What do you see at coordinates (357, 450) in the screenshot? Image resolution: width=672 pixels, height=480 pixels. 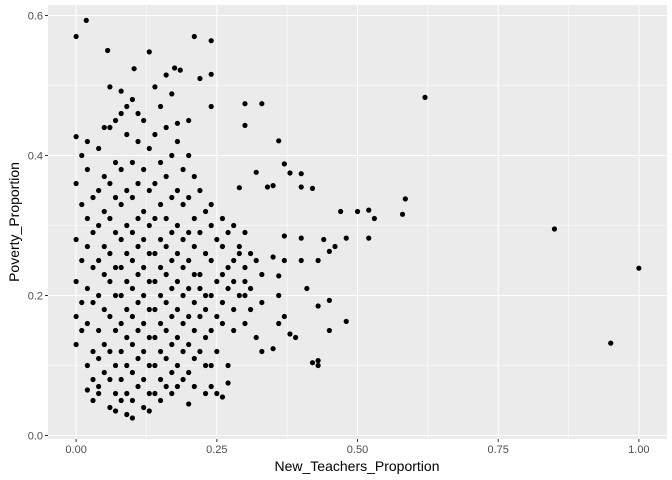 I see `x-tick-label: 0.50` at bounding box center [357, 450].